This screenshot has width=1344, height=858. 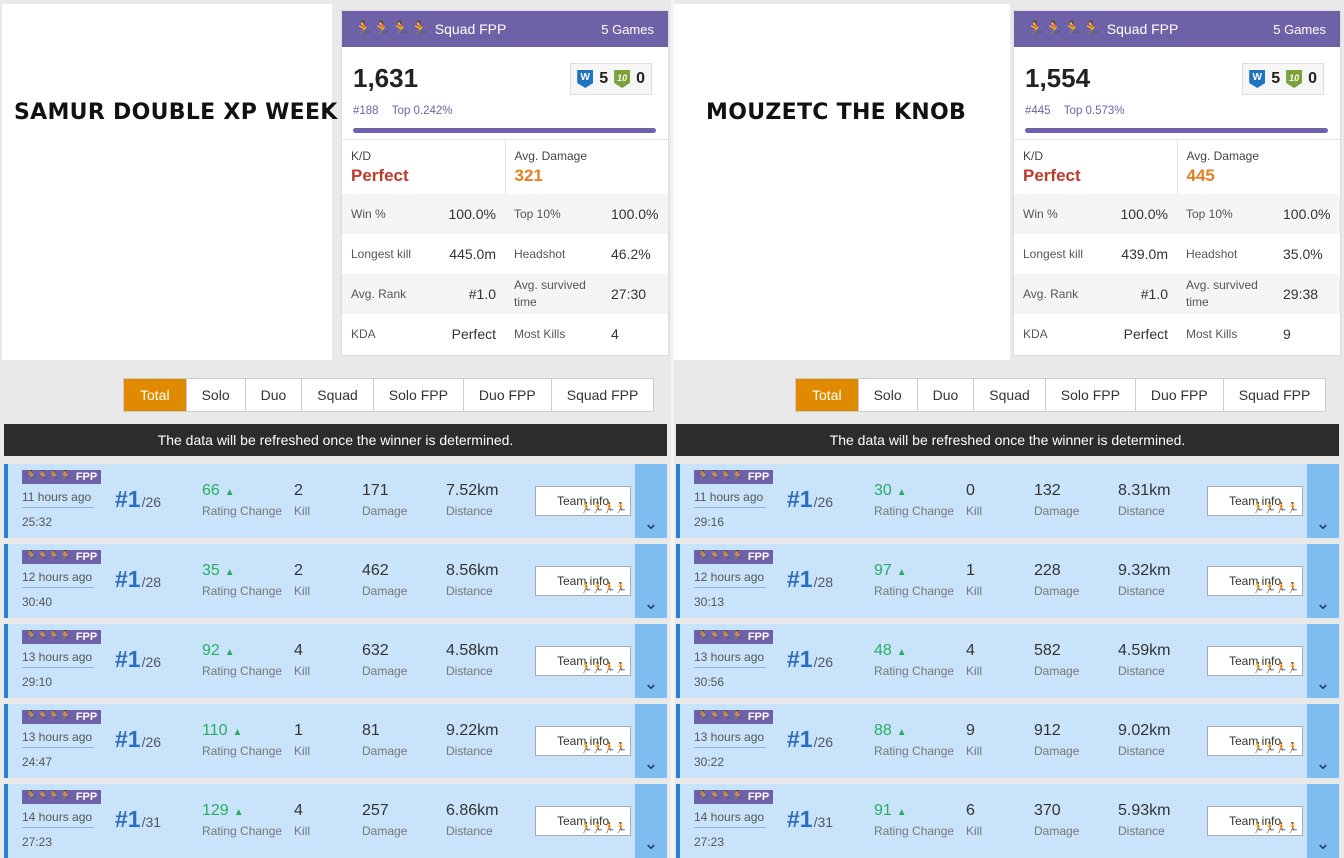 What do you see at coordinates (1144, 500) in the screenshot?
I see `distance-stat: 8.31km Distance` at bounding box center [1144, 500].